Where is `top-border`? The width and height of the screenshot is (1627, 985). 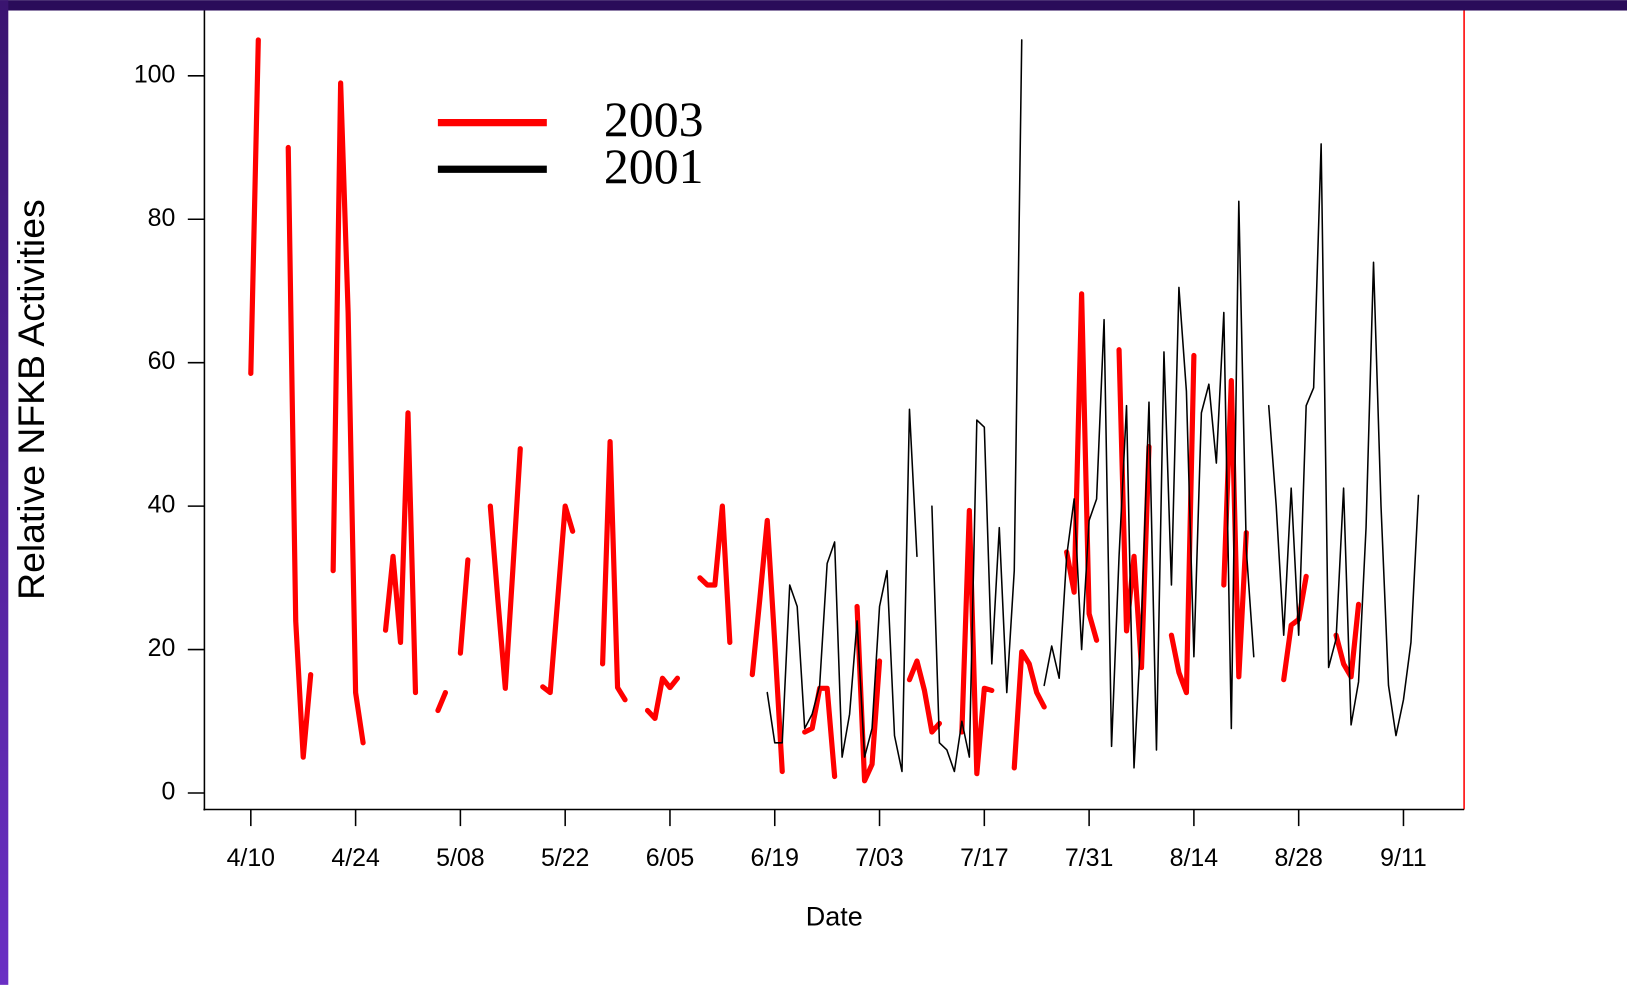 top-border is located at coordinates (813, 5).